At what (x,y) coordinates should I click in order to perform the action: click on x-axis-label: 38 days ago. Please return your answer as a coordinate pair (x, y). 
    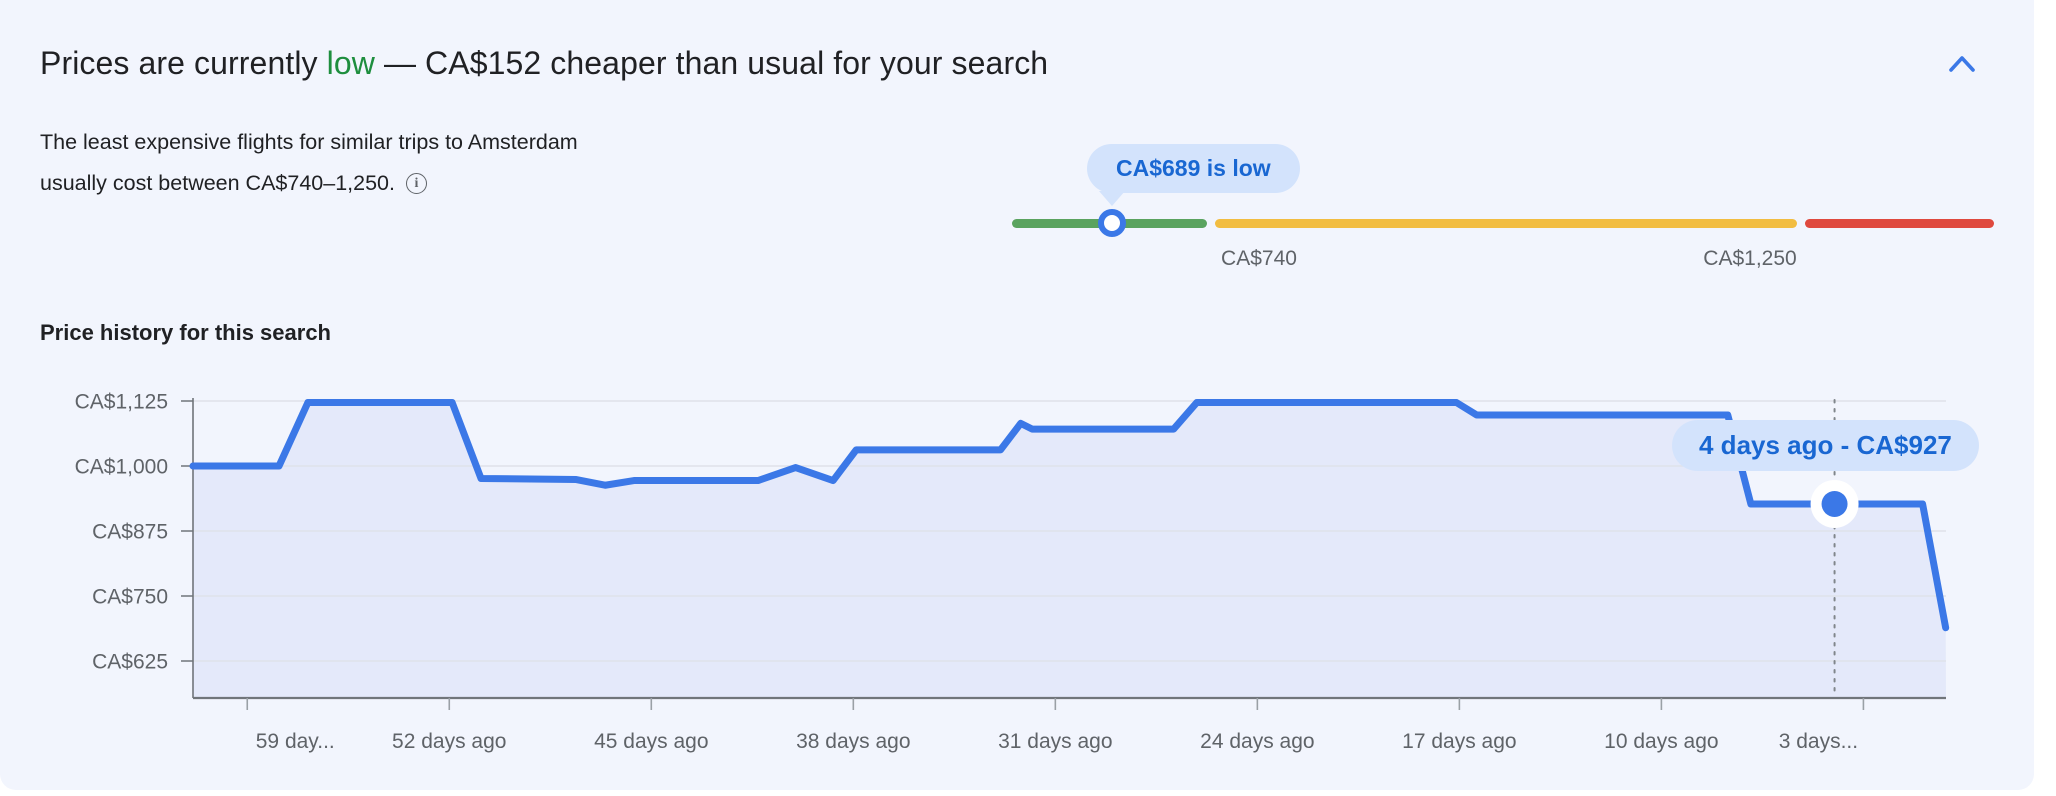
    Looking at the image, I should click on (853, 741).